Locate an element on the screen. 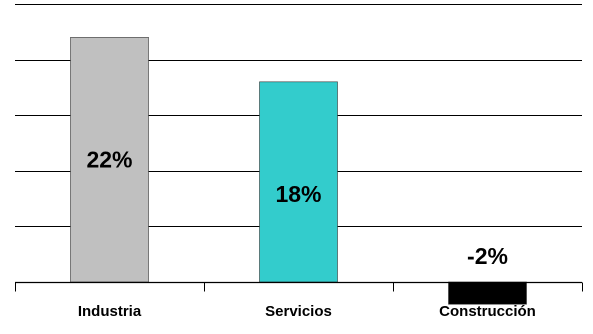  value-label: -2% is located at coordinates (487, 256).